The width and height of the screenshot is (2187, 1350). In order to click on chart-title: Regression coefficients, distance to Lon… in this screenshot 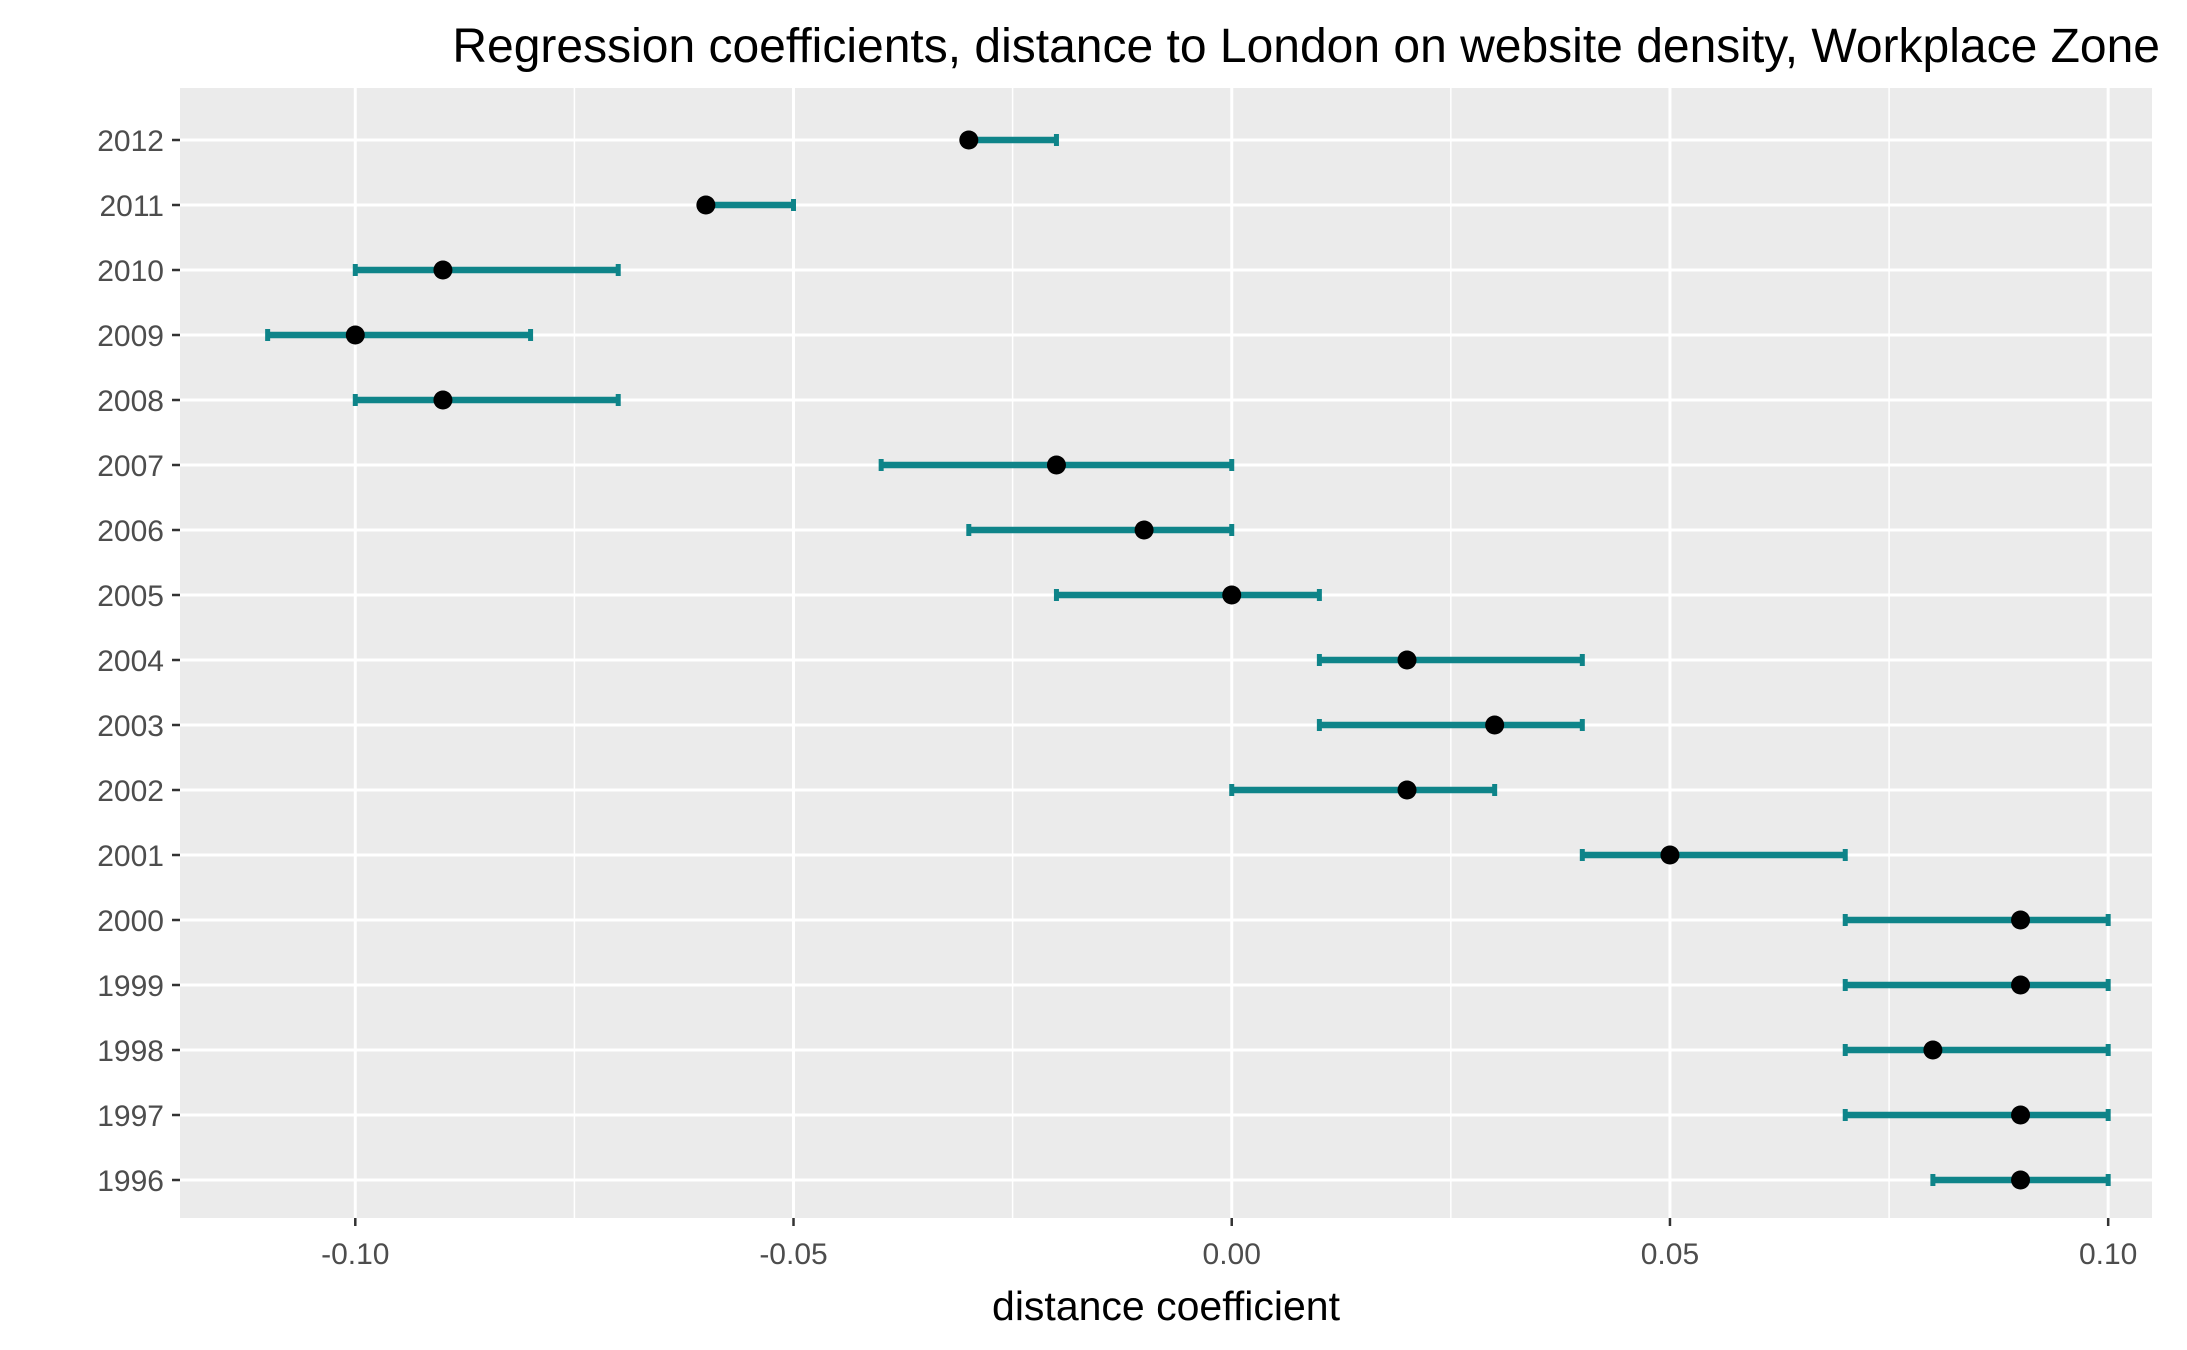, I will do `click(1306, 46)`.